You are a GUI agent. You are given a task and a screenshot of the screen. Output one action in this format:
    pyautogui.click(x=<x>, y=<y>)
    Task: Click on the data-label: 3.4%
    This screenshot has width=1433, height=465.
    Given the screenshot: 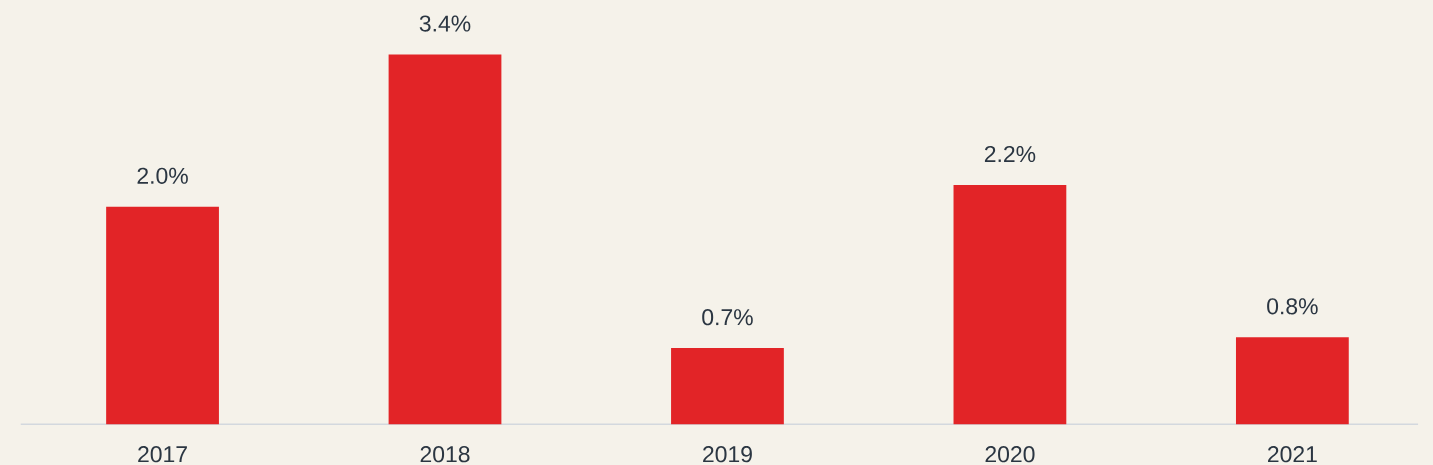 What is the action you would take?
    pyautogui.click(x=445, y=23)
    